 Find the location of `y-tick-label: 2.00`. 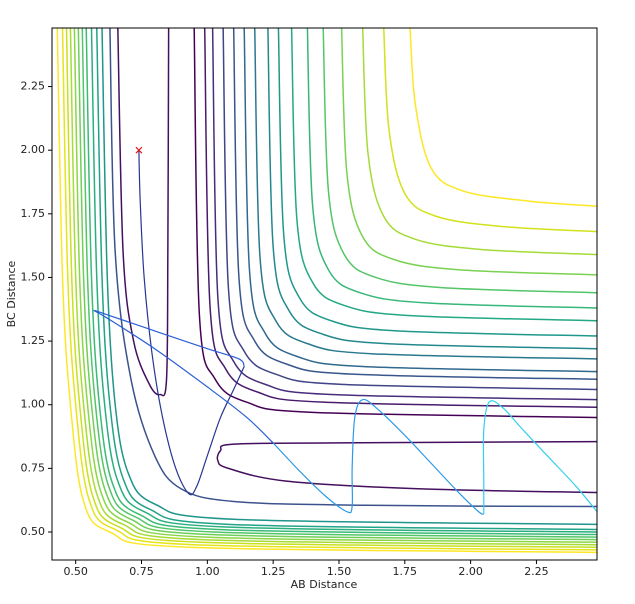

y-tick-label: 2.00 is located at coordinates (33, 149).